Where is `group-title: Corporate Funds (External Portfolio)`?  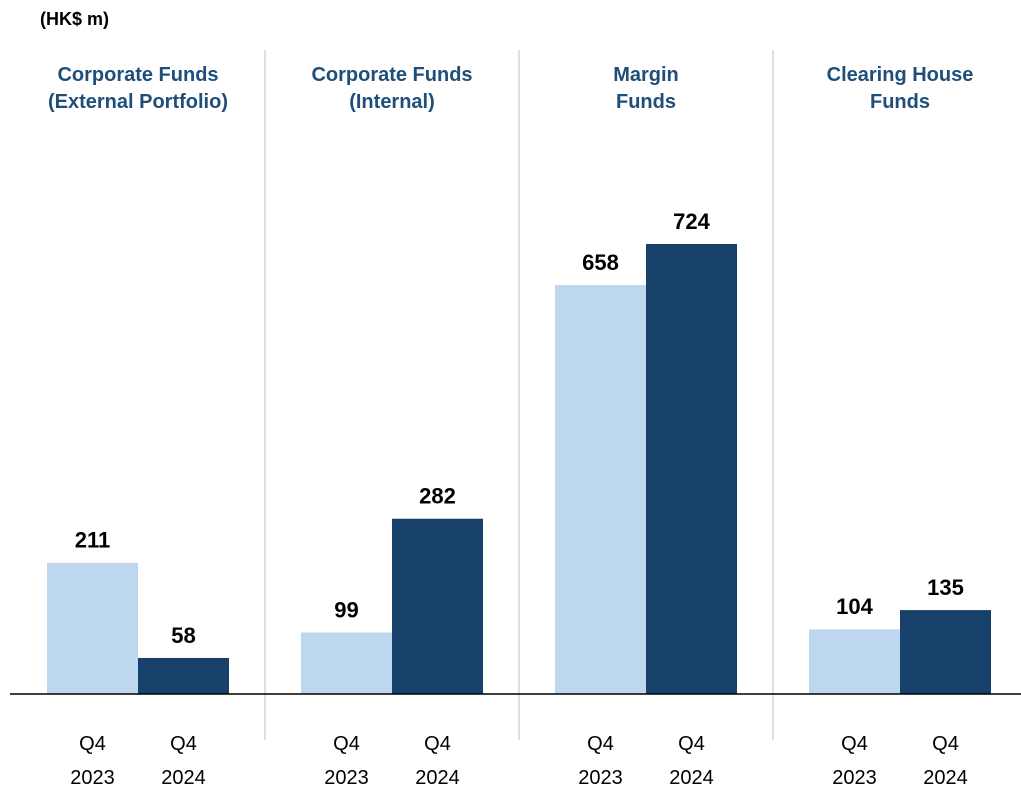
group-title: Corporate Funds (External Portfolio) is located at coordinates (138, 88).